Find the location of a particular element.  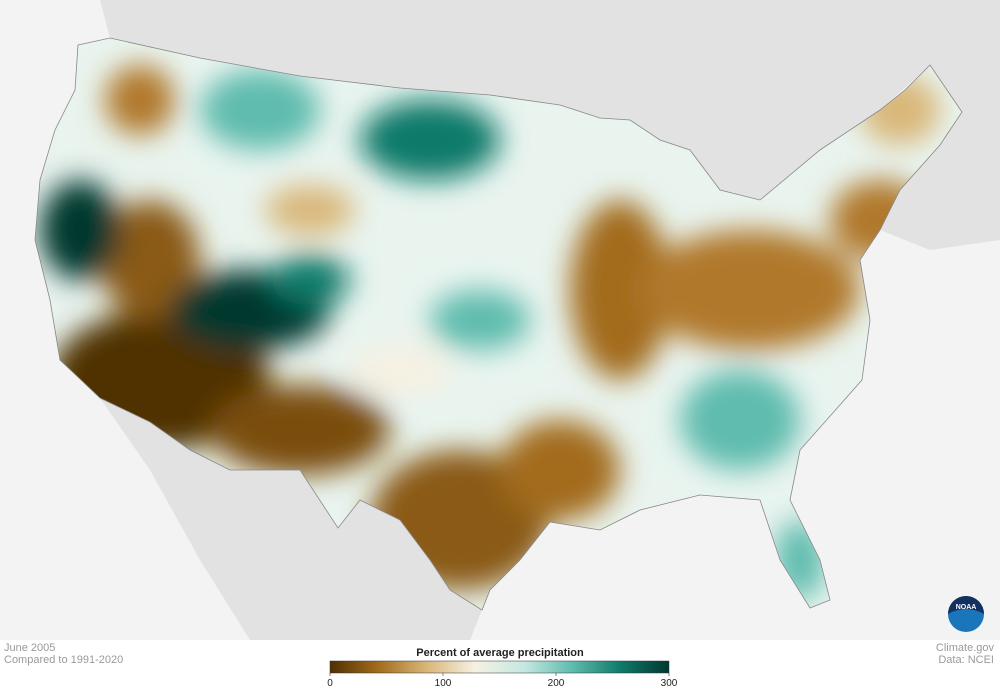

date: June 2005 is located at coordinates (29, 648).